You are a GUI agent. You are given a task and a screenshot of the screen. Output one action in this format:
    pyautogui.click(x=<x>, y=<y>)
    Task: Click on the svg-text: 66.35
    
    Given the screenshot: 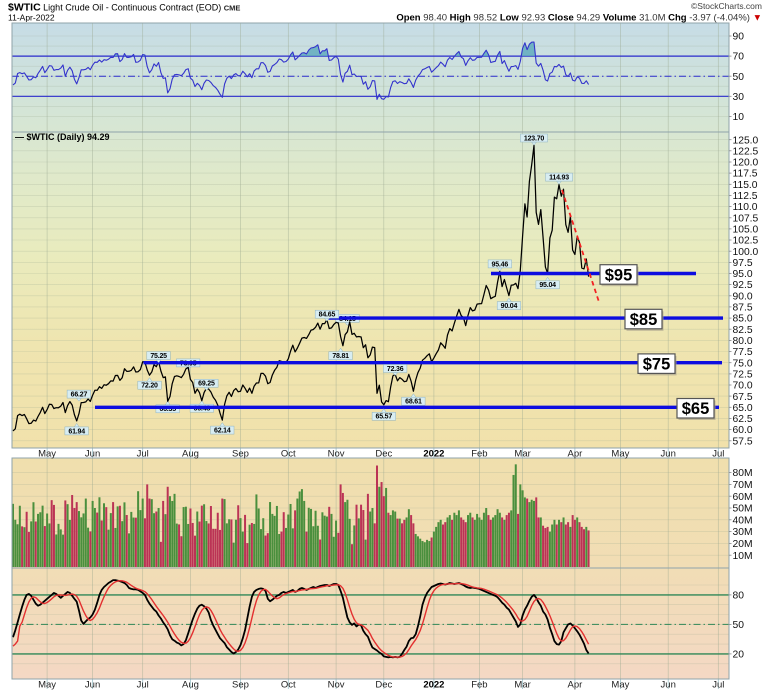 What is the action you would take?
    pyautogui.click(x=167, y=409)
    